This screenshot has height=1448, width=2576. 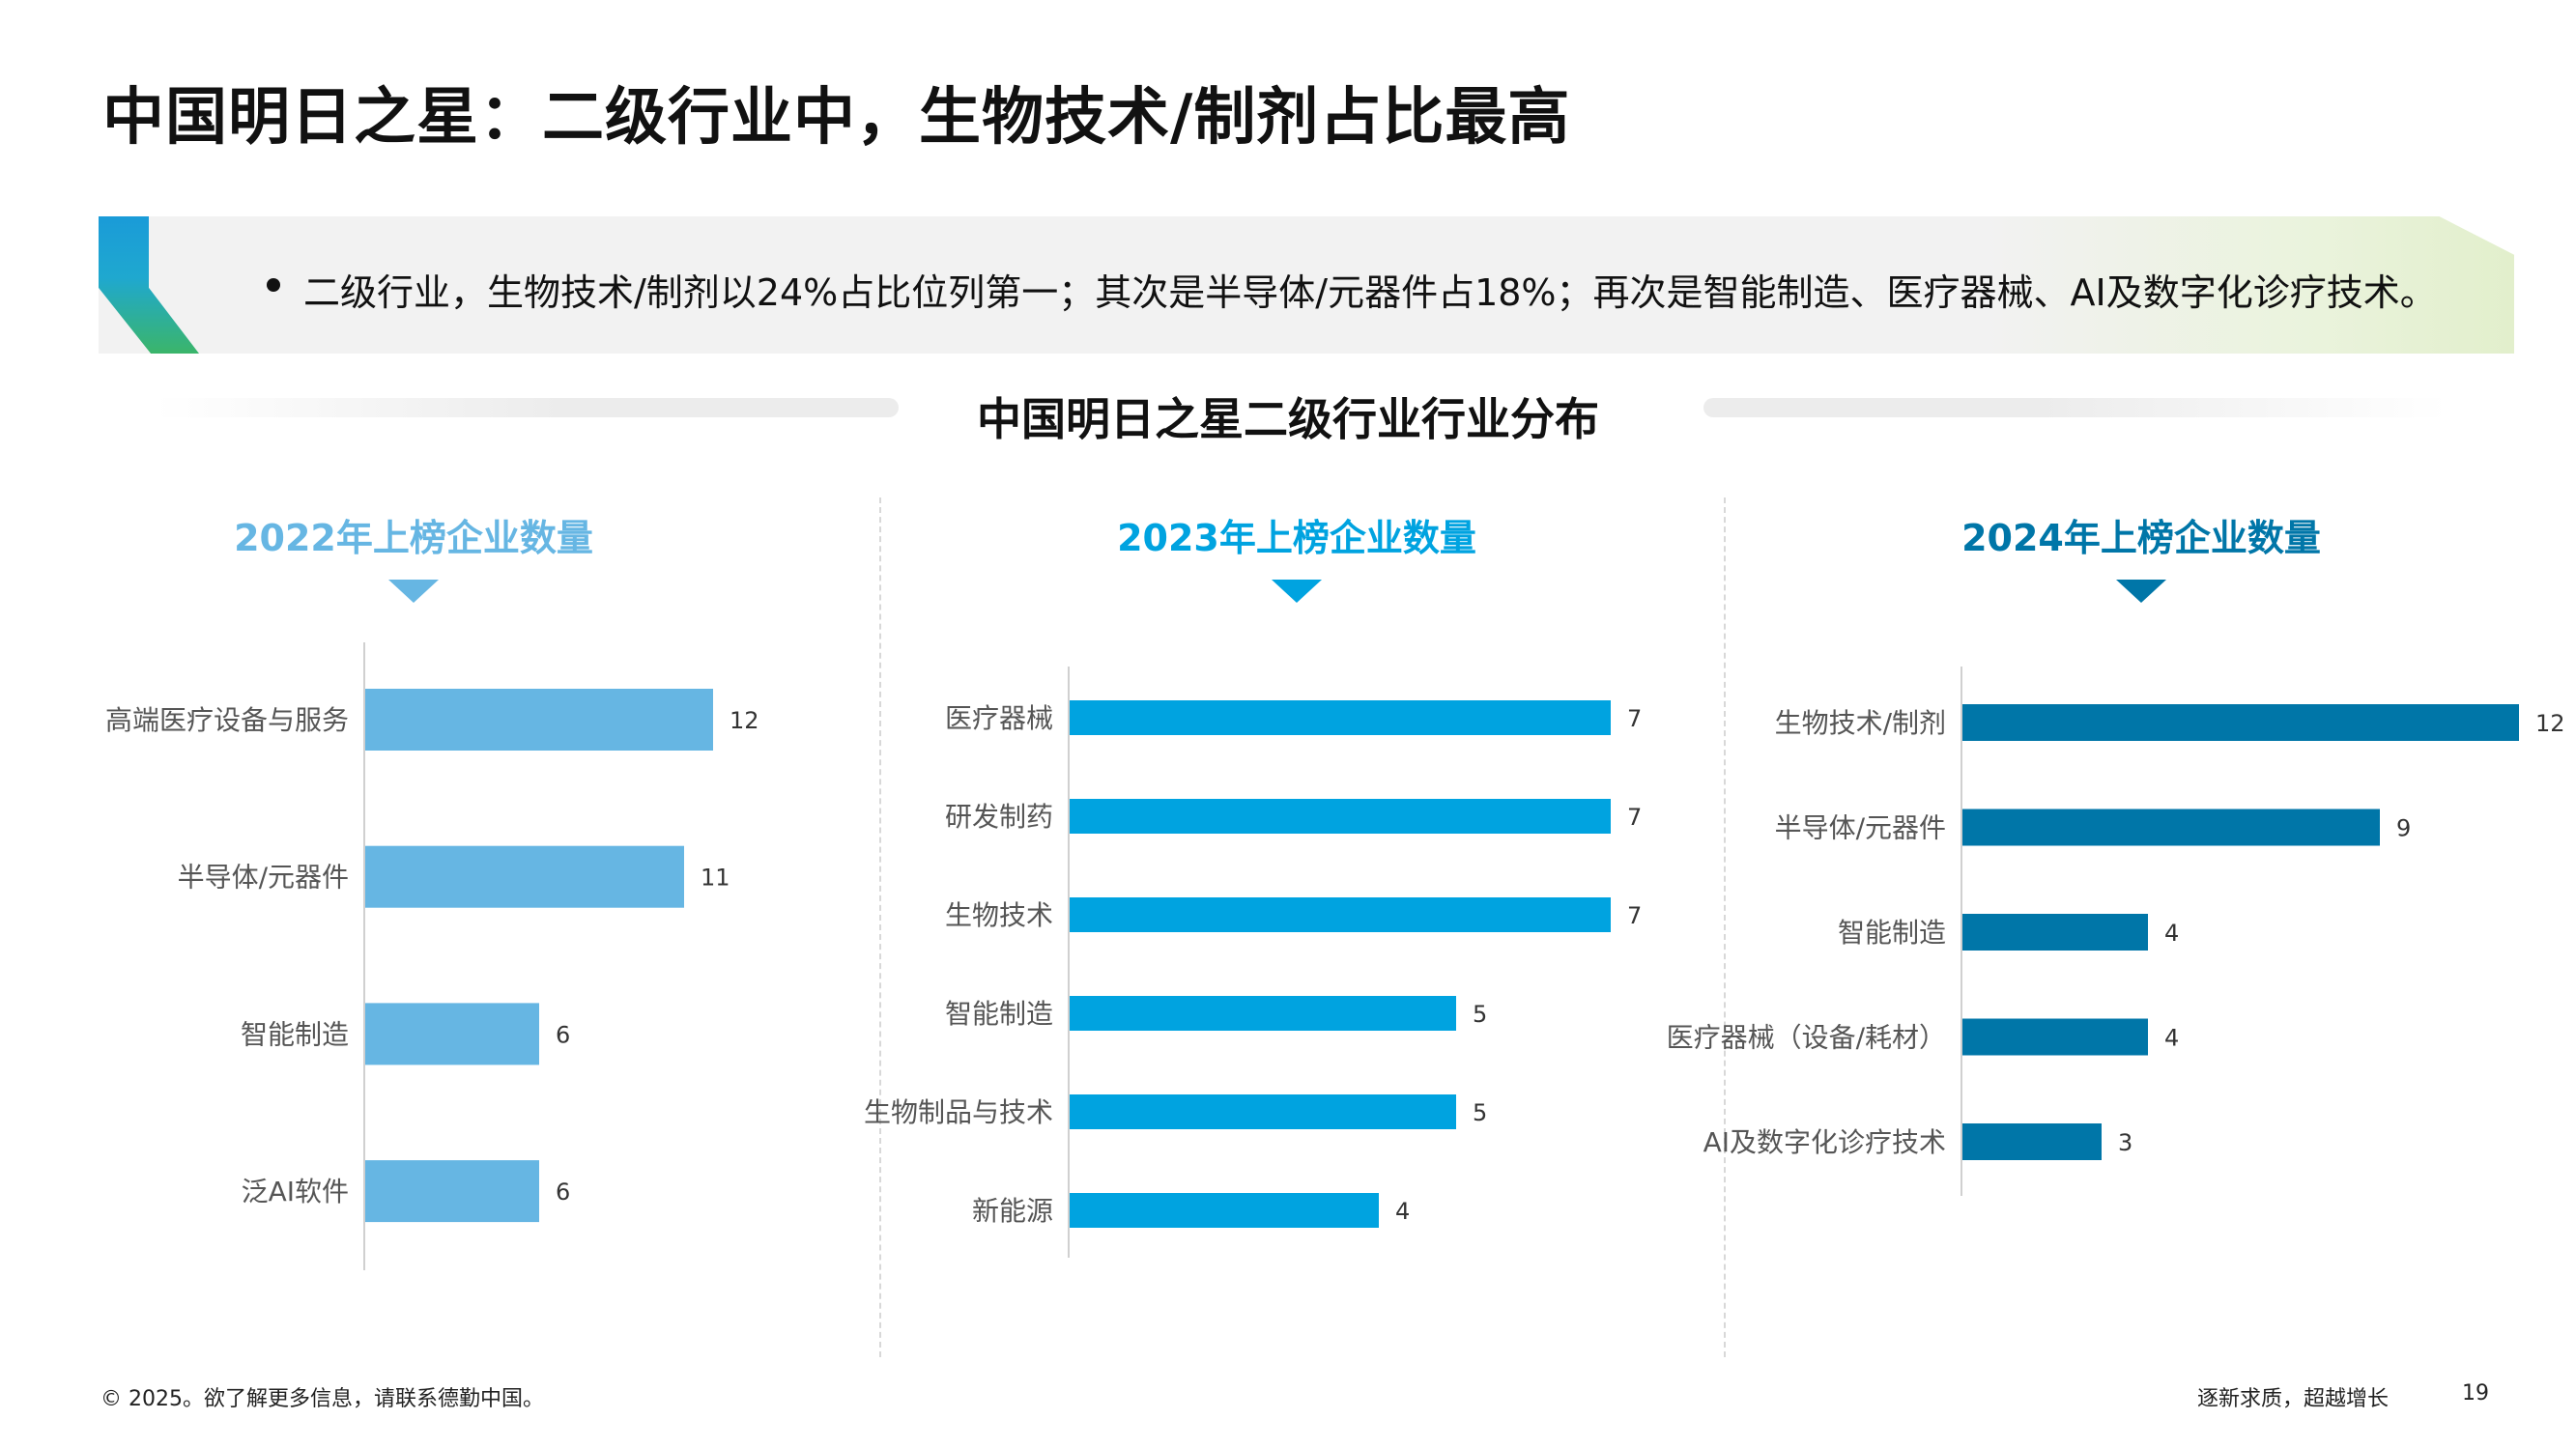 What do you see at coordinates (2476, 1393) in the screenshot?
I see `page-number: 19` at bounding box center [2476, 1393].